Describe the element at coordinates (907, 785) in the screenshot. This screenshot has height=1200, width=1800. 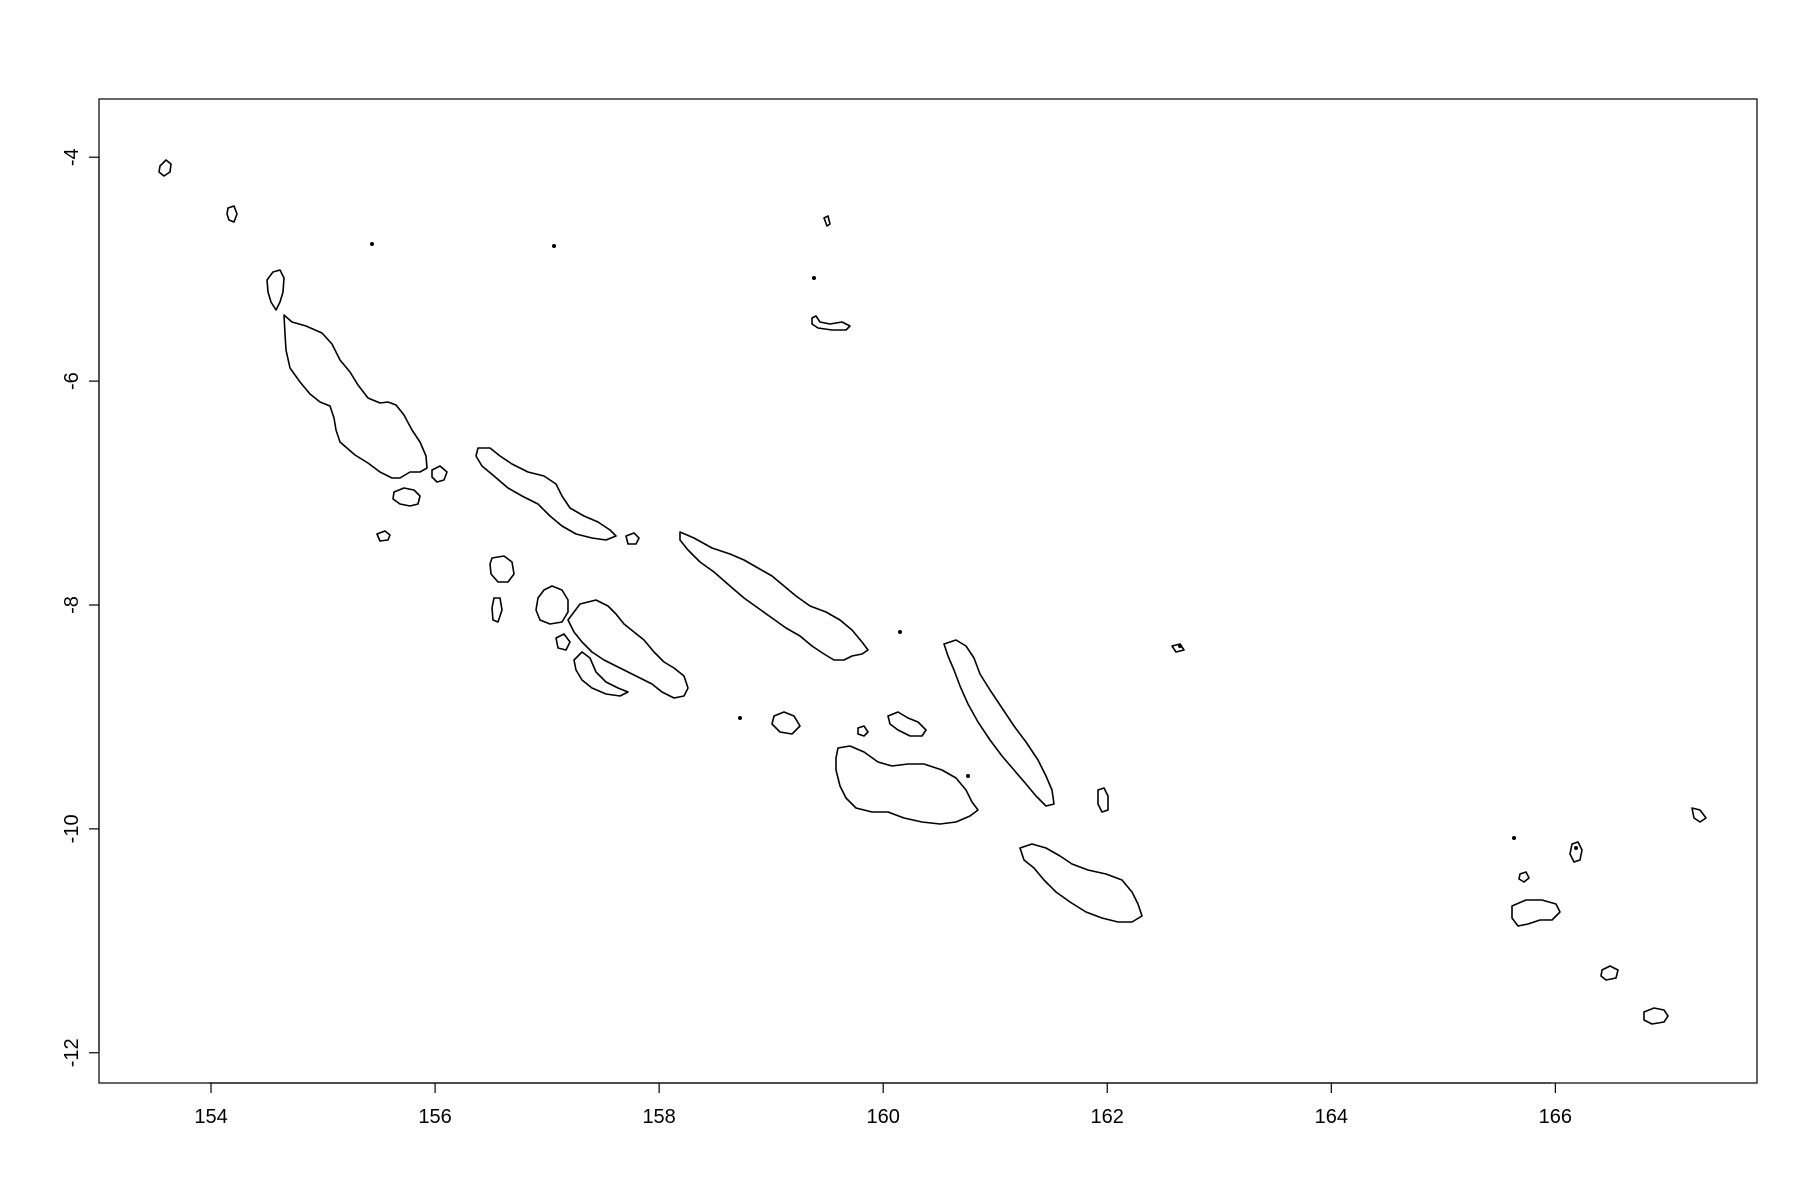
I see `island-outline-guadalcanal` at that location.